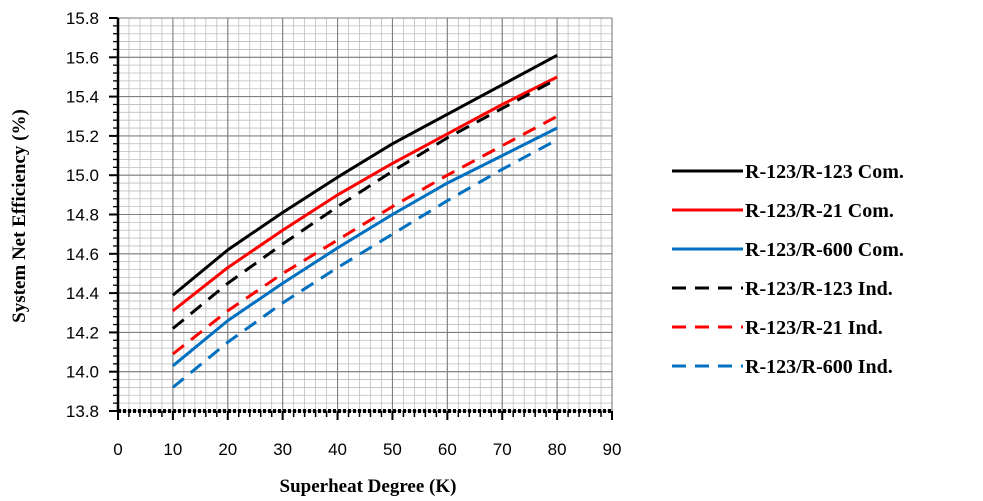 This screenshot has width=983, height=501. I want to click on x-tick-label: 80, so click(557, 449).